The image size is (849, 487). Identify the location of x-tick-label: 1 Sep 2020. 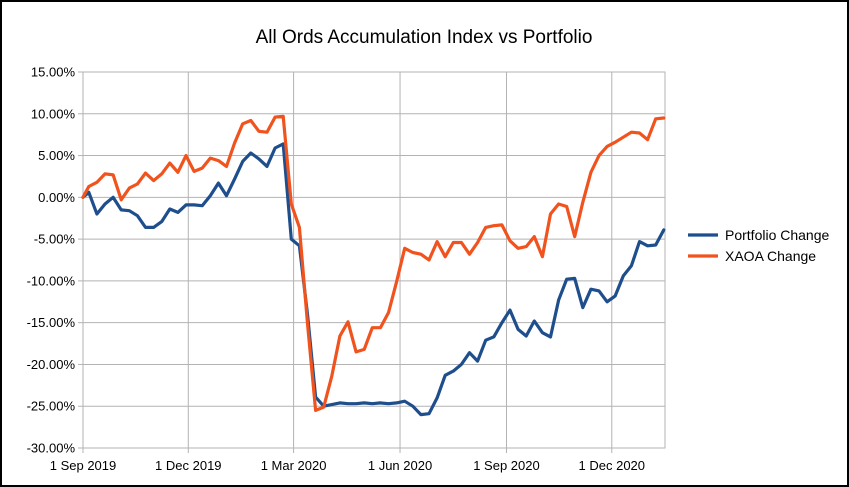
(506, 465).